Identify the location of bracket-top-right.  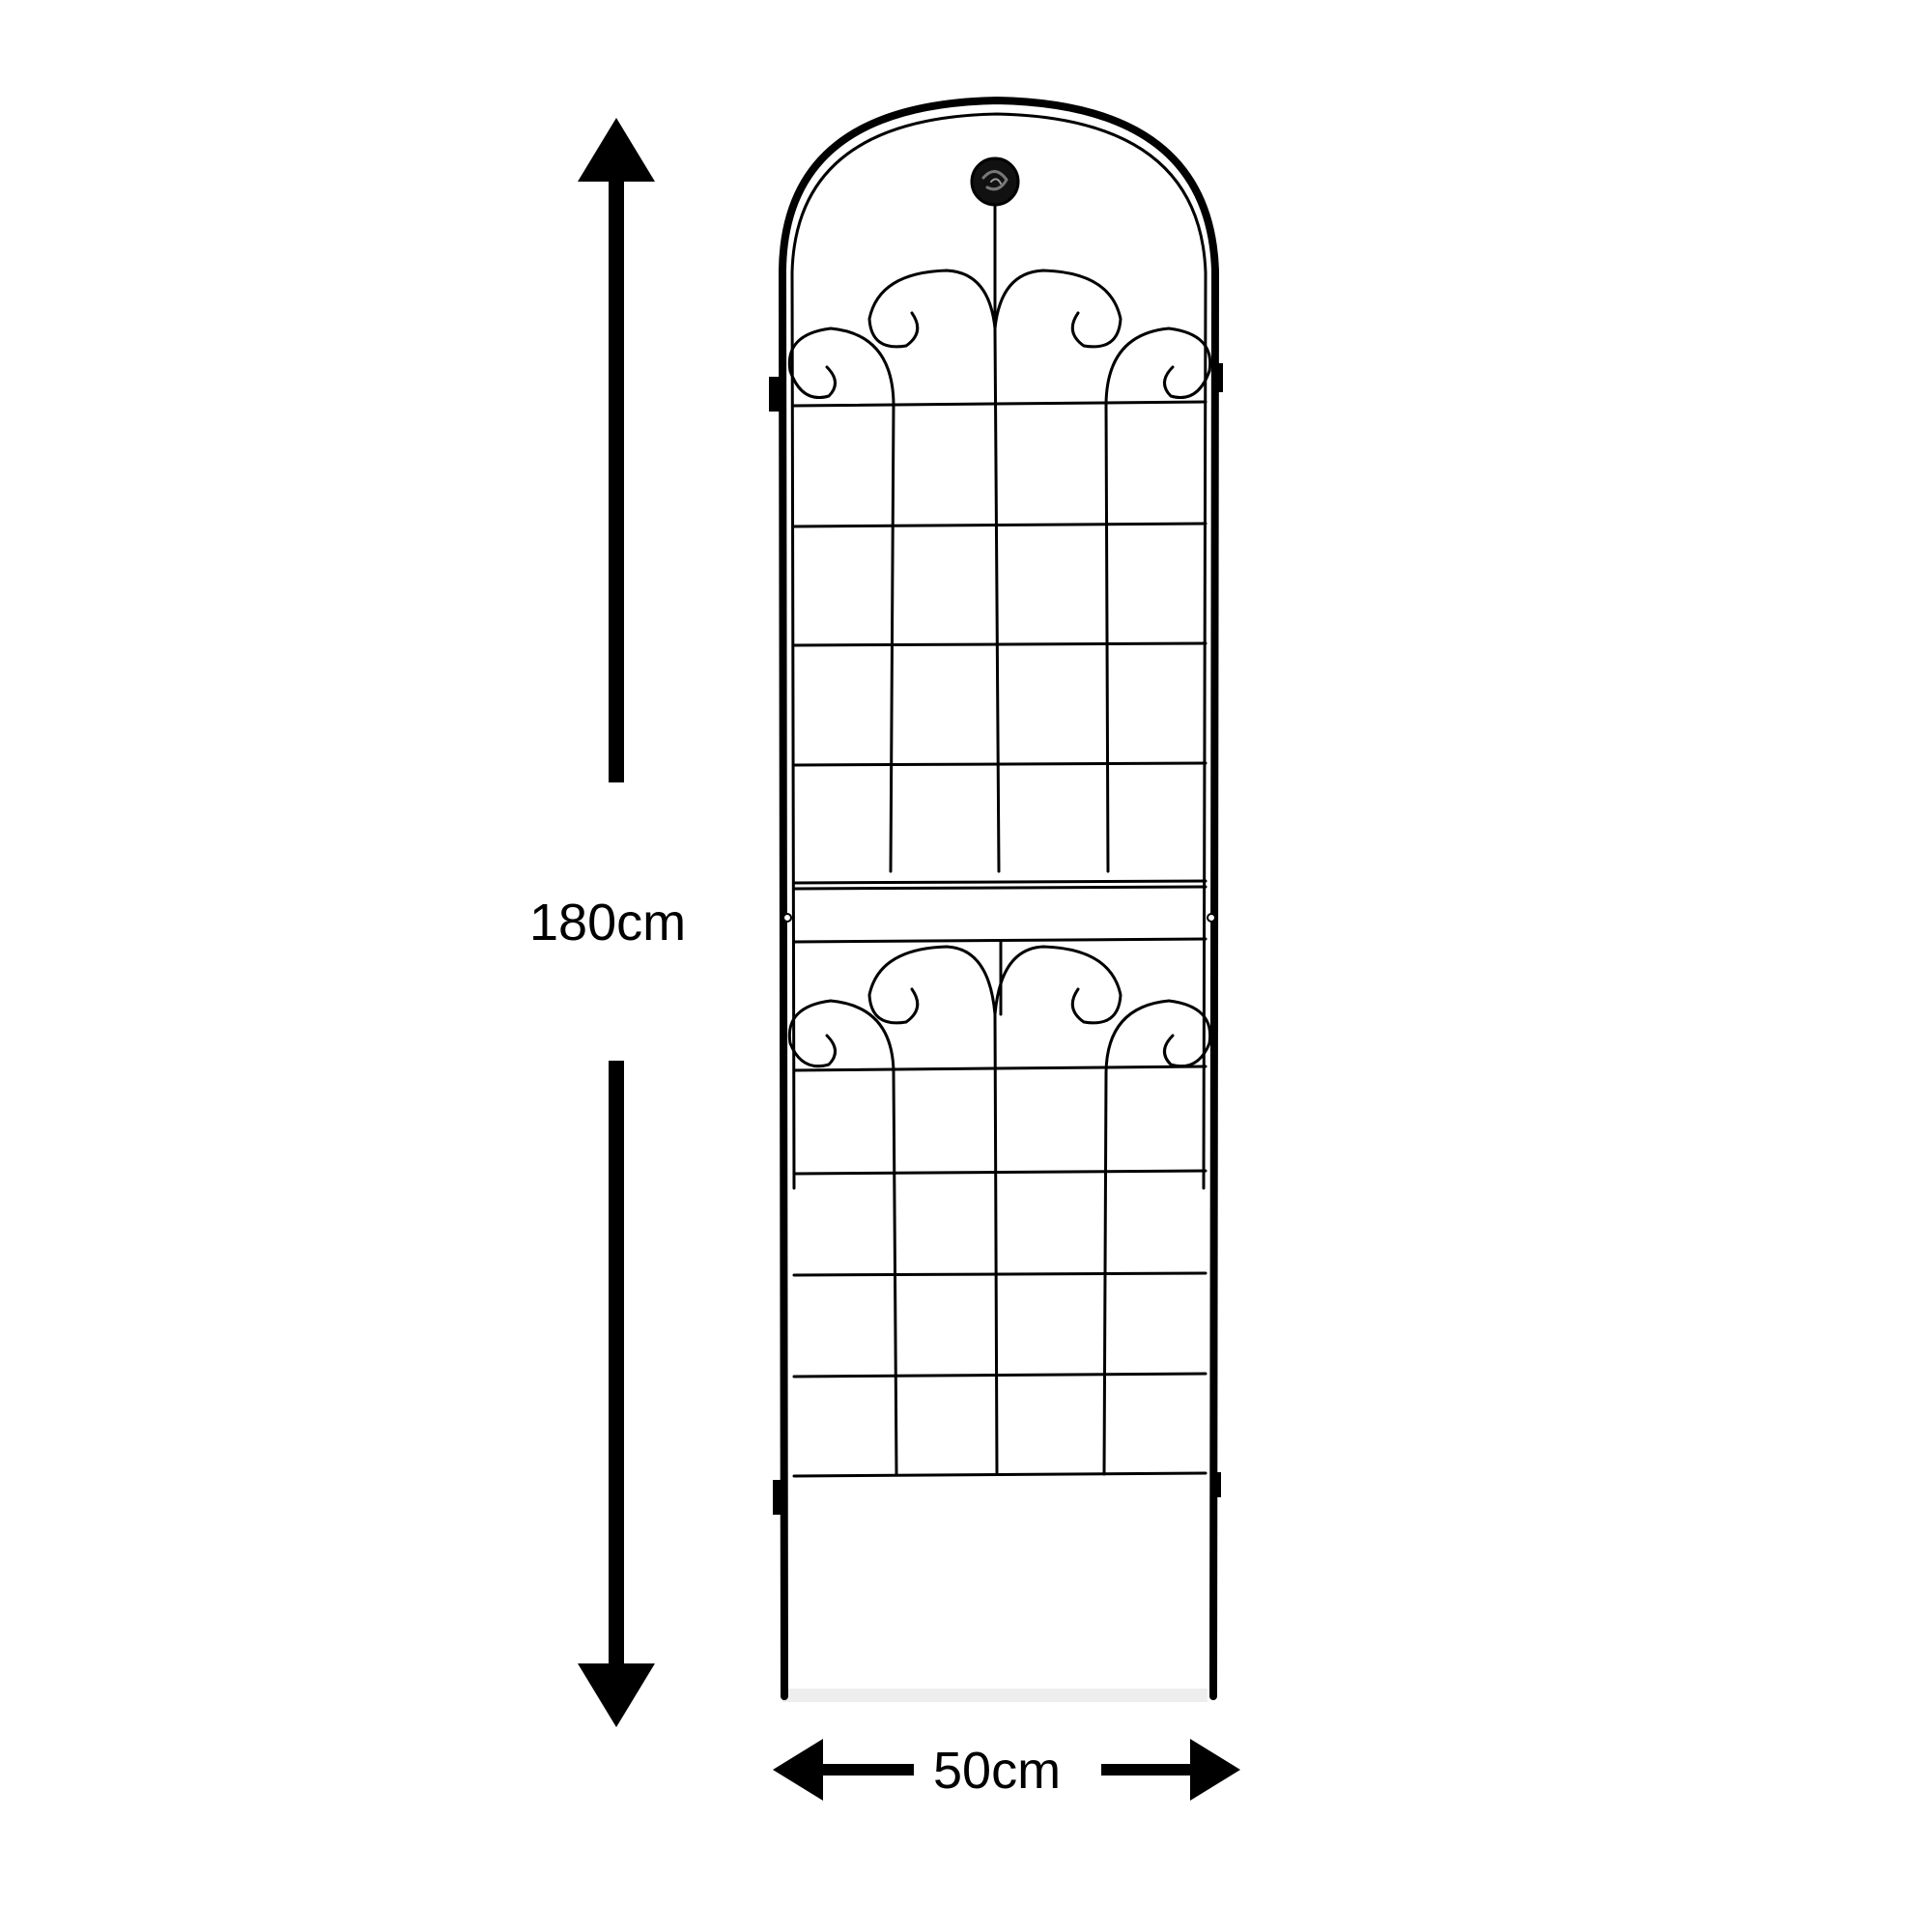
(1218, 377).